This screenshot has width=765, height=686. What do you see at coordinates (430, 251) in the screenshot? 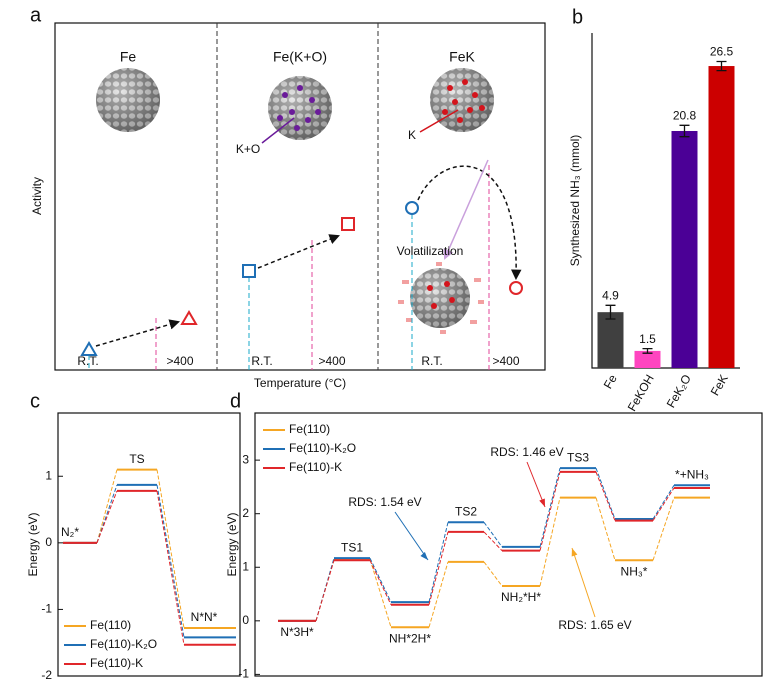
I see `process-label: Volatilization` at bounding box center [430, 251].